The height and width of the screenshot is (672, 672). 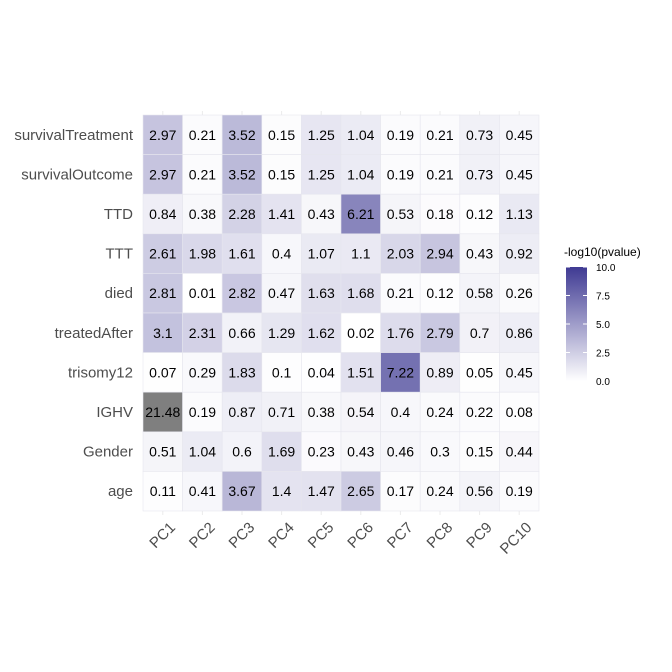 I want to click on cell-value-label: 0.41, so click(x=202, y=491).